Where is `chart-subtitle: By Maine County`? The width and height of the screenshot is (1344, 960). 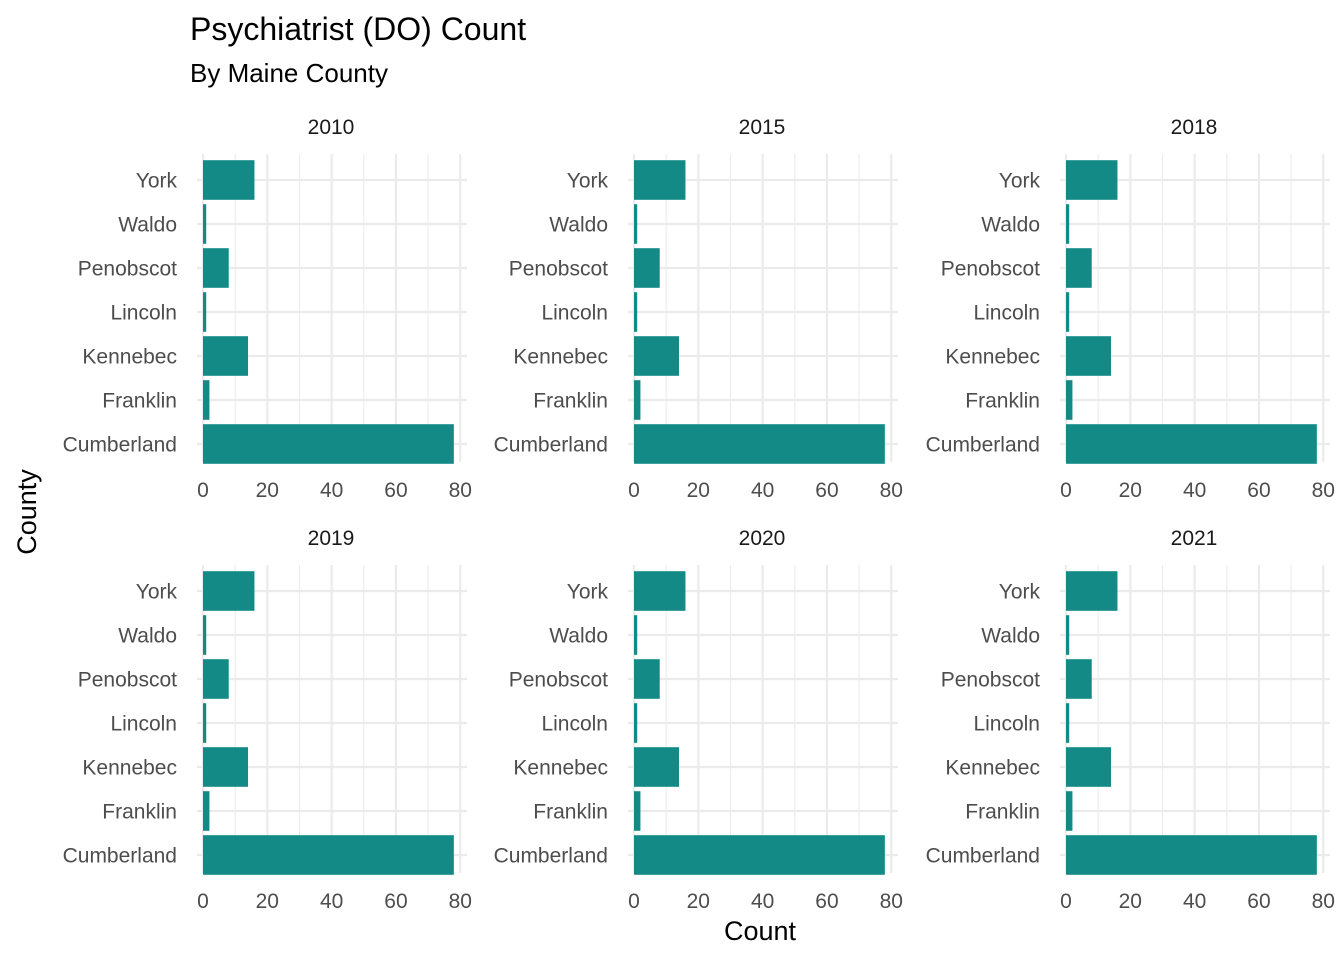 chart-subtitle: By Maine County is located at coordinates (289, 73).